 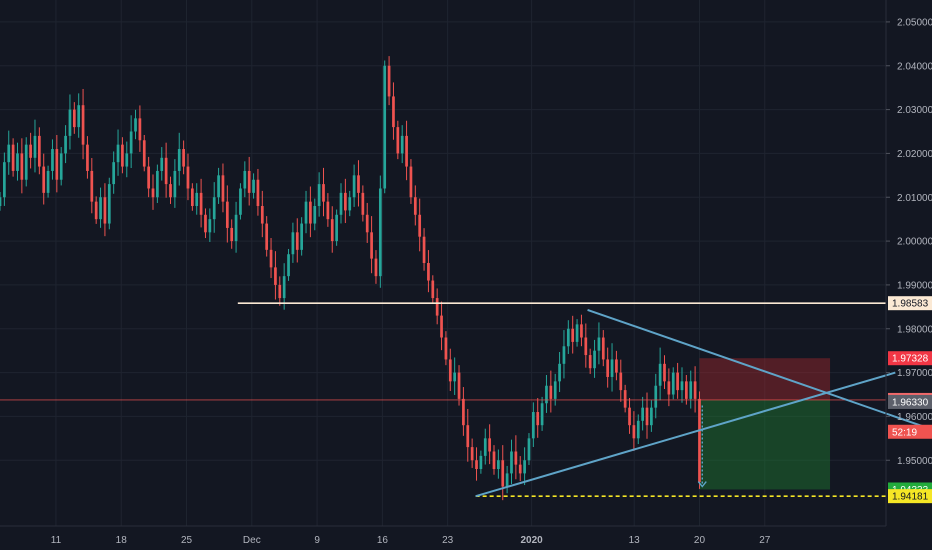 I want to click on y-tick-label: 2.03000, so click(x=914, y=110).